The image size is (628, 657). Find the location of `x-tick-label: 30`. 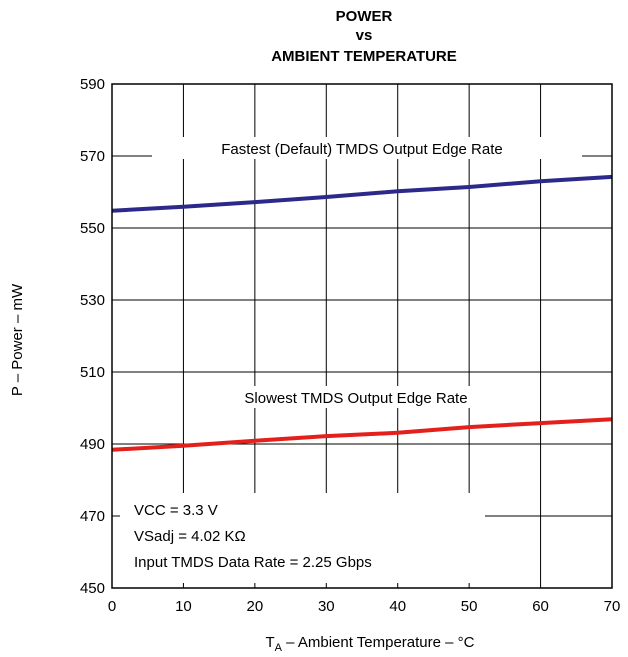

x-tick-label: 30 is located at coordinates (326, 606).